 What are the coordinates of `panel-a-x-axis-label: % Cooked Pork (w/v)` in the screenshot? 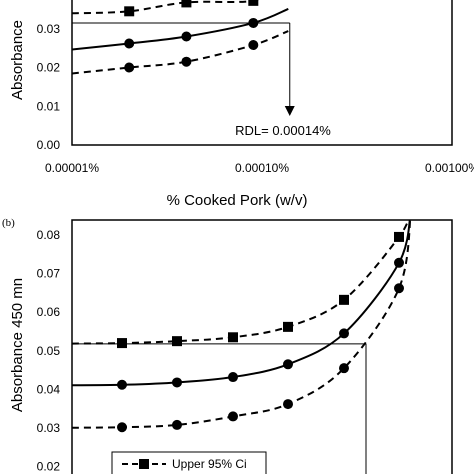 It's located at (237, 200).